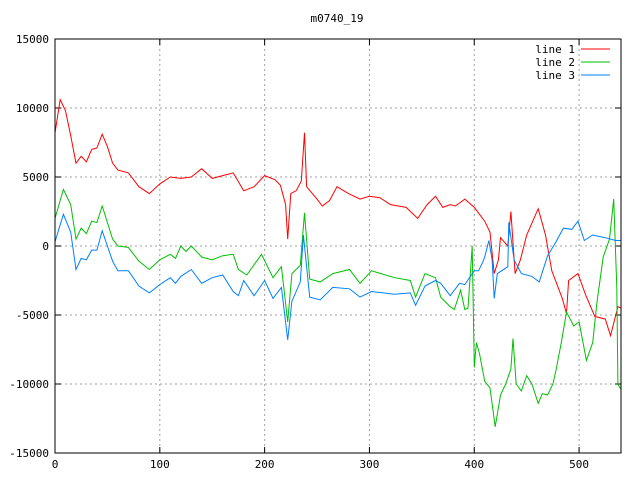 The height and width of the screenshot is (480, 640). Describe the element at coordinates (337, 18) in the screenshot. I see `chart-title: m0740_19` at that location.